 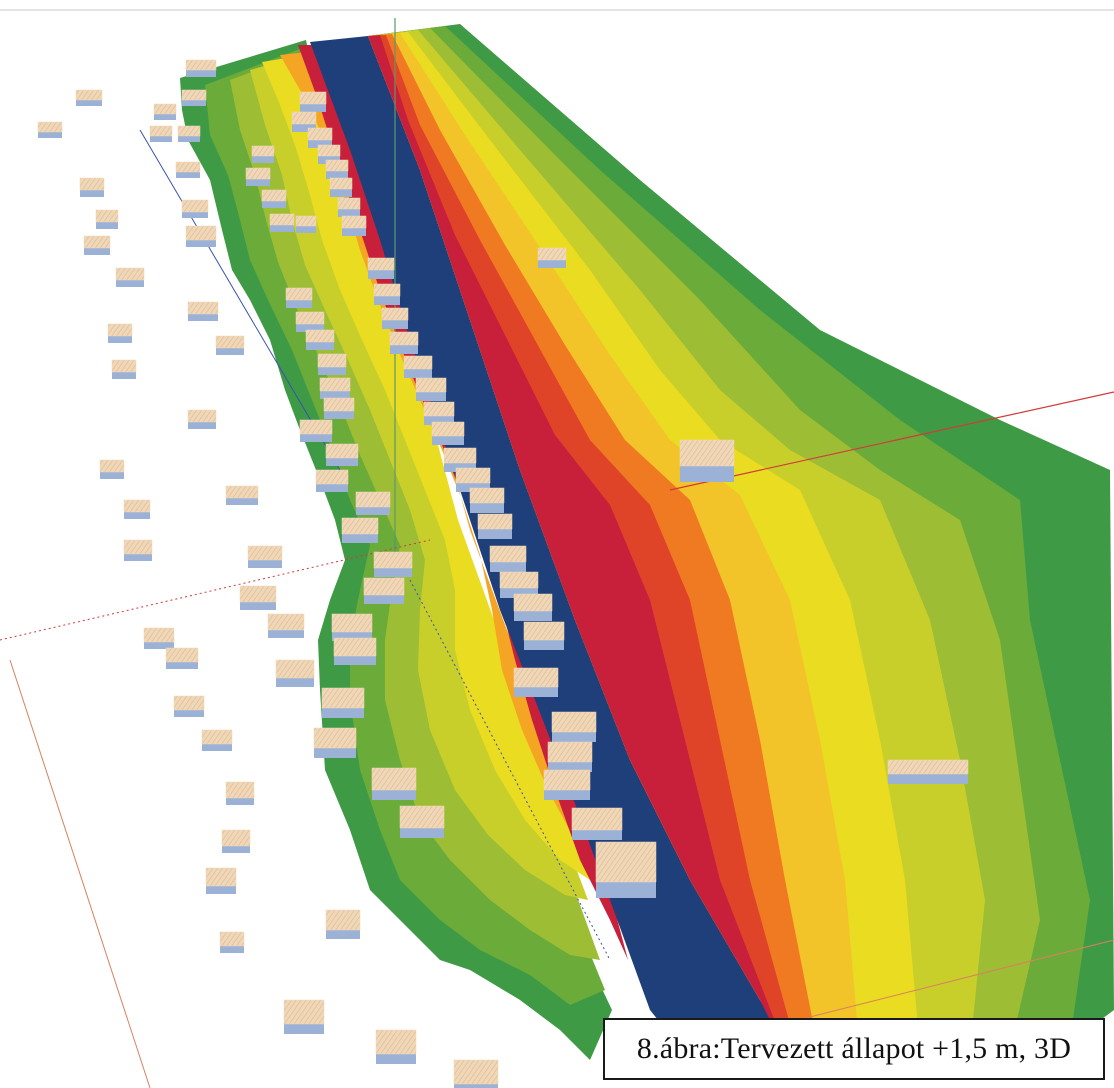 What do you see at coordinates (240, 300) in the screenshot?
I see `blue-axis-line` at bounding box center [240, 300].